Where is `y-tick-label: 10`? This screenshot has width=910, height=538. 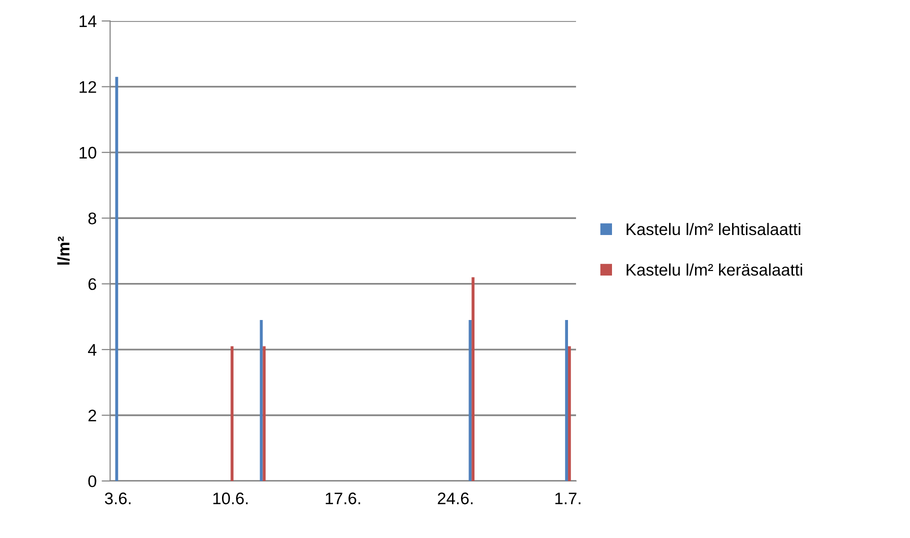 y-tick-label: 10 is located at coordinates (88, 152).